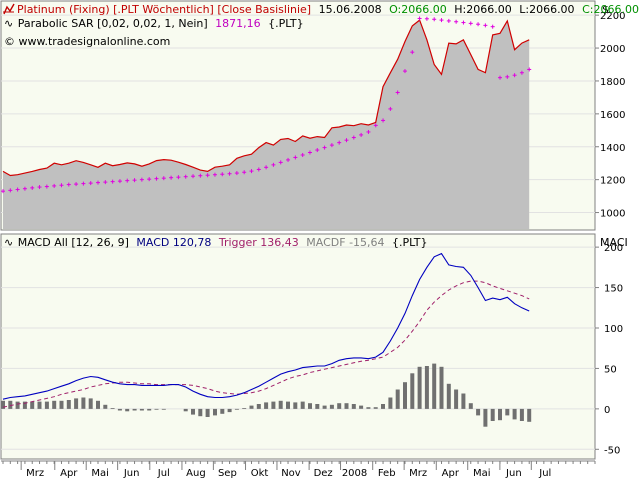 This screenshot has height=480, width=640. What do you see at coordinates (266, 395) in the screenshot?
I see `macdf-histogram` at bounding box center [266, 395].